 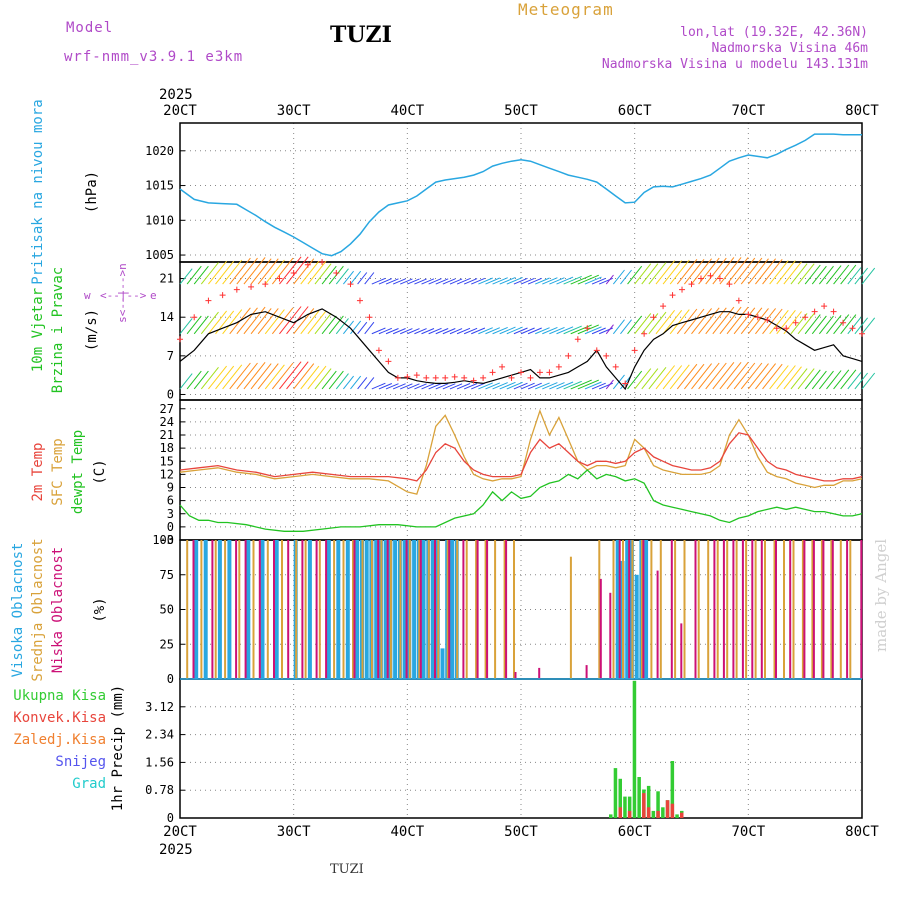 What do you see at coordinates (180, 832) in the screenshot?
I see `x-tick-label-bottom: 20CT` at bounding box center [180, 832].